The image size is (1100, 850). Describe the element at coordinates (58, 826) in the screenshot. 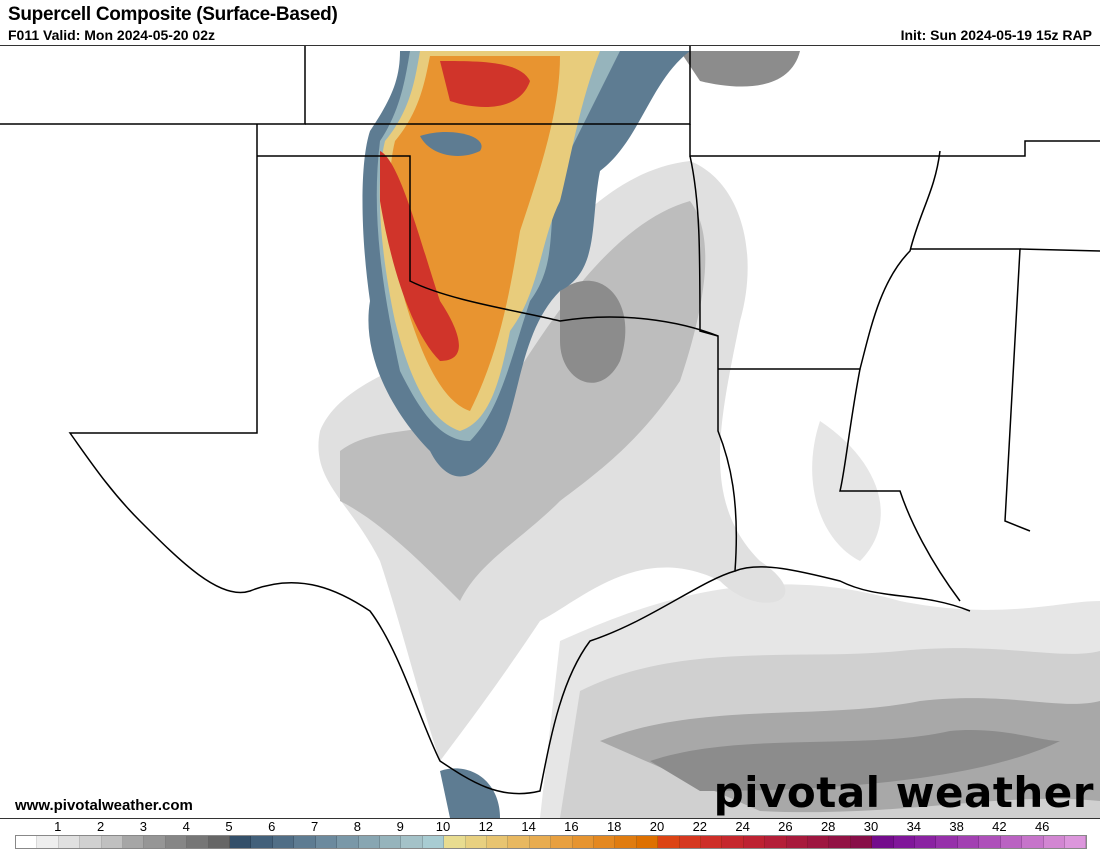

I see `colorbar-tick-label: 1` at that location.